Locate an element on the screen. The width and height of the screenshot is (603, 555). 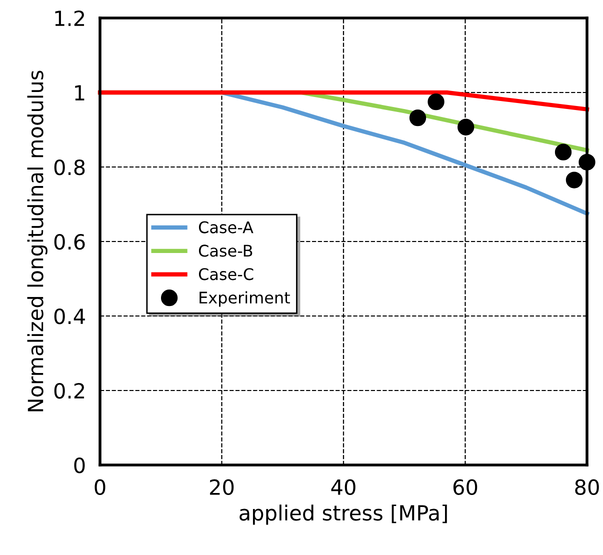
x-tick-label: 60 is located at coordinates (465, 487).